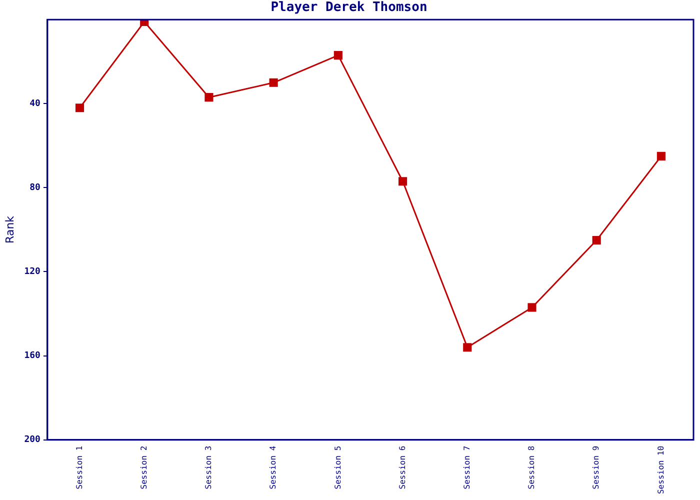 The width and height of the screenshot is (700, 500). What do you see at coordinates (467, 468) in the screenshot?
I see `x-tick-label: Session 7` at bounding box center [467, 468].